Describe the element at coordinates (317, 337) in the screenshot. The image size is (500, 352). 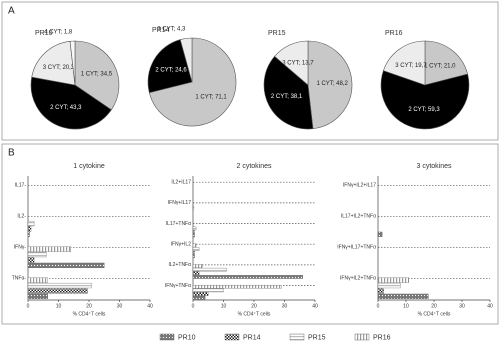
I see `legend-label: PR15` at that location.